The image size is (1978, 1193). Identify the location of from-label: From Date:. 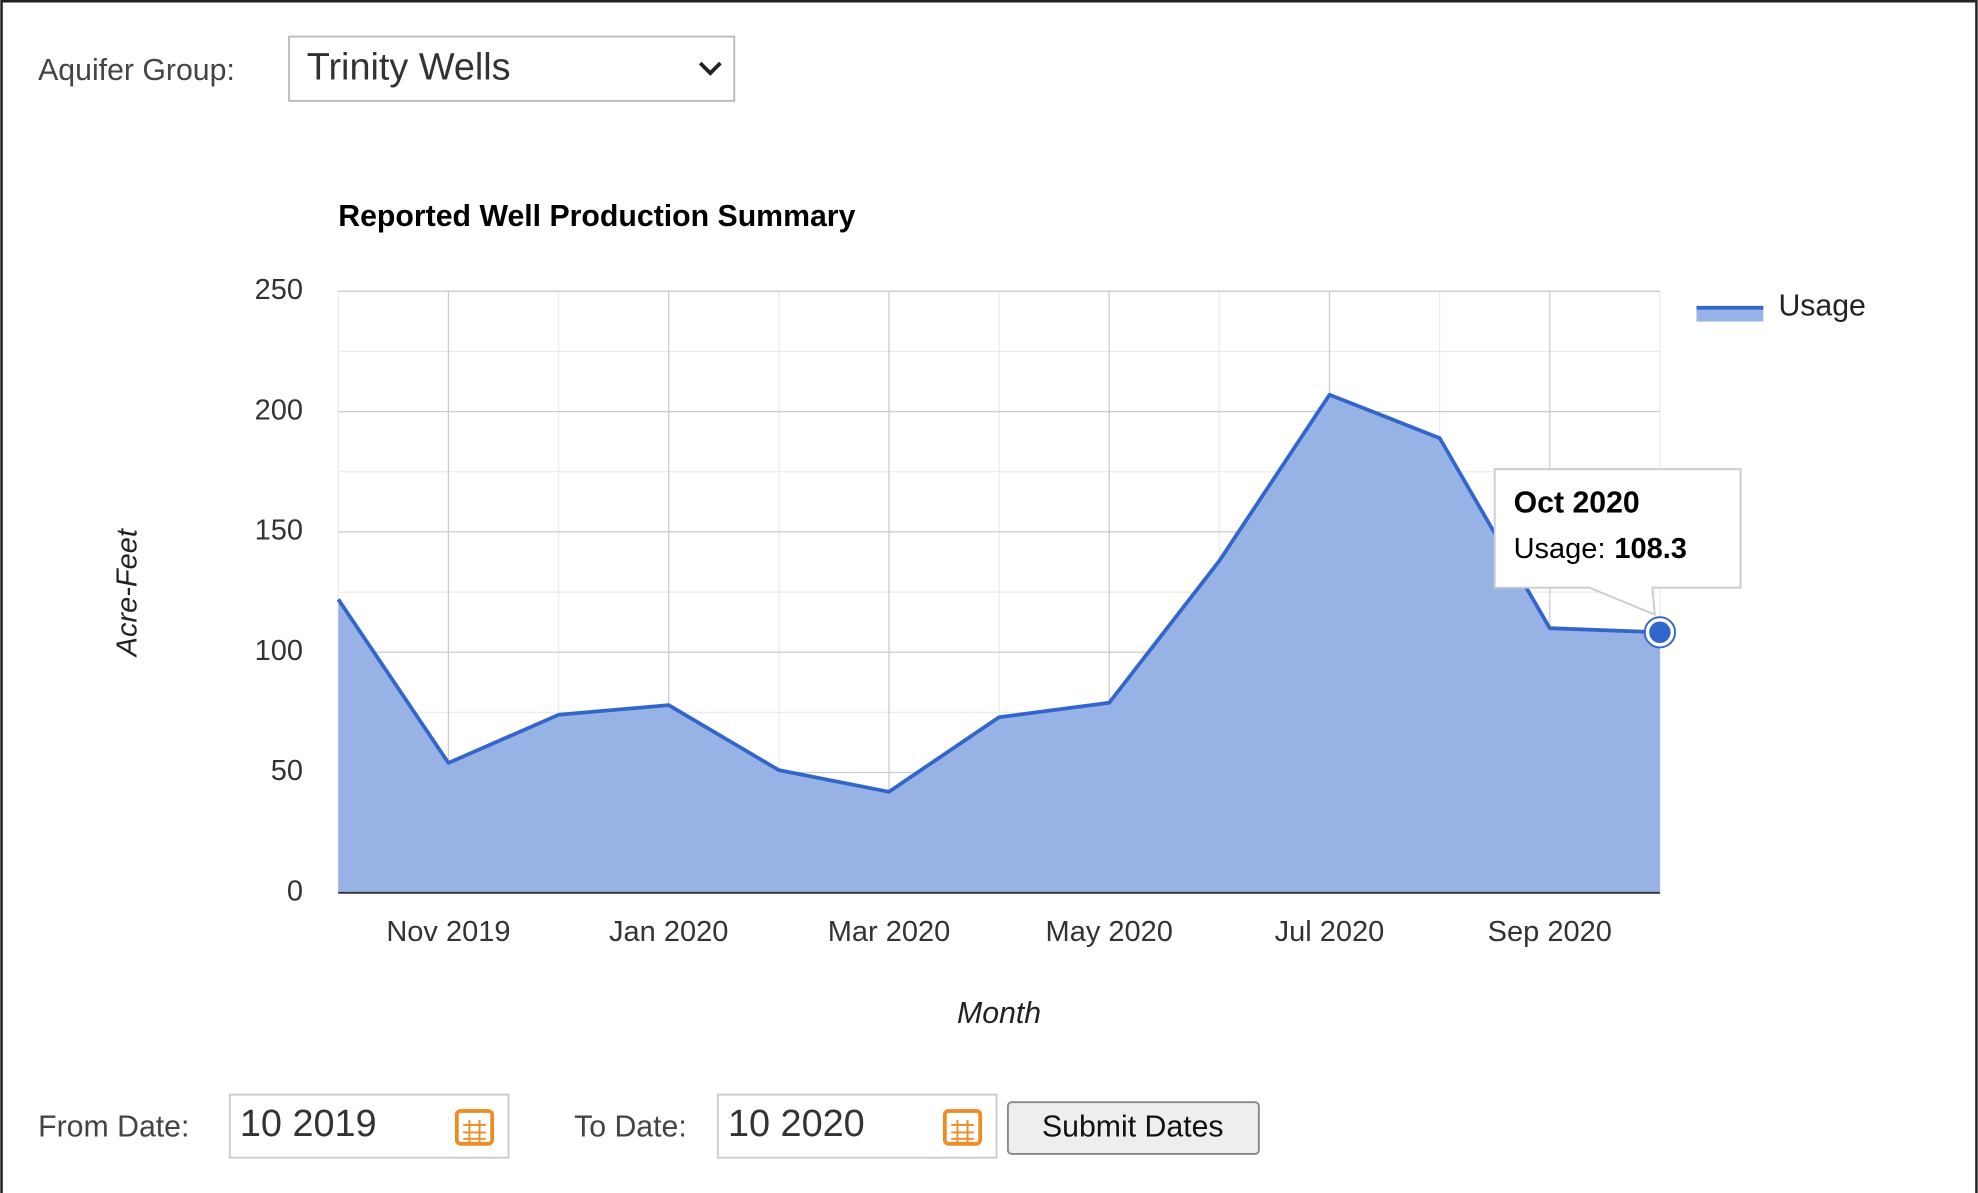
(113, 1127).